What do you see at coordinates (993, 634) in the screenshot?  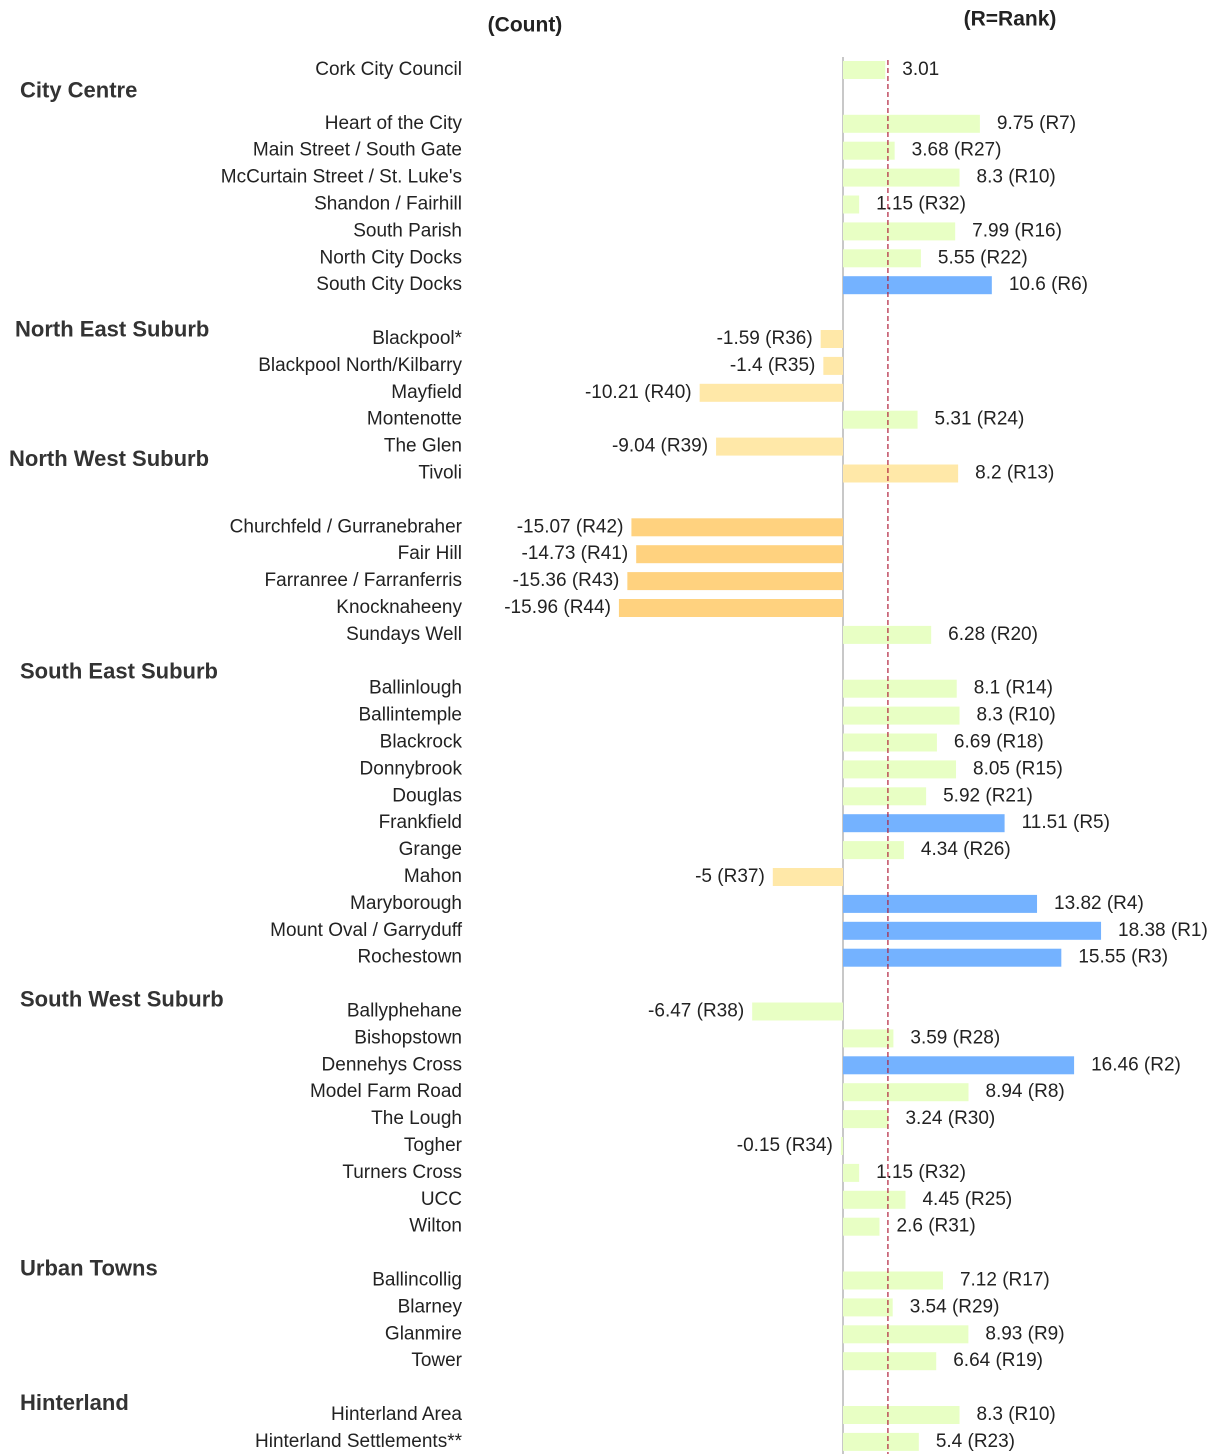 I see `value-label: 6.28 (R20)` at bounding box center [993, 634].